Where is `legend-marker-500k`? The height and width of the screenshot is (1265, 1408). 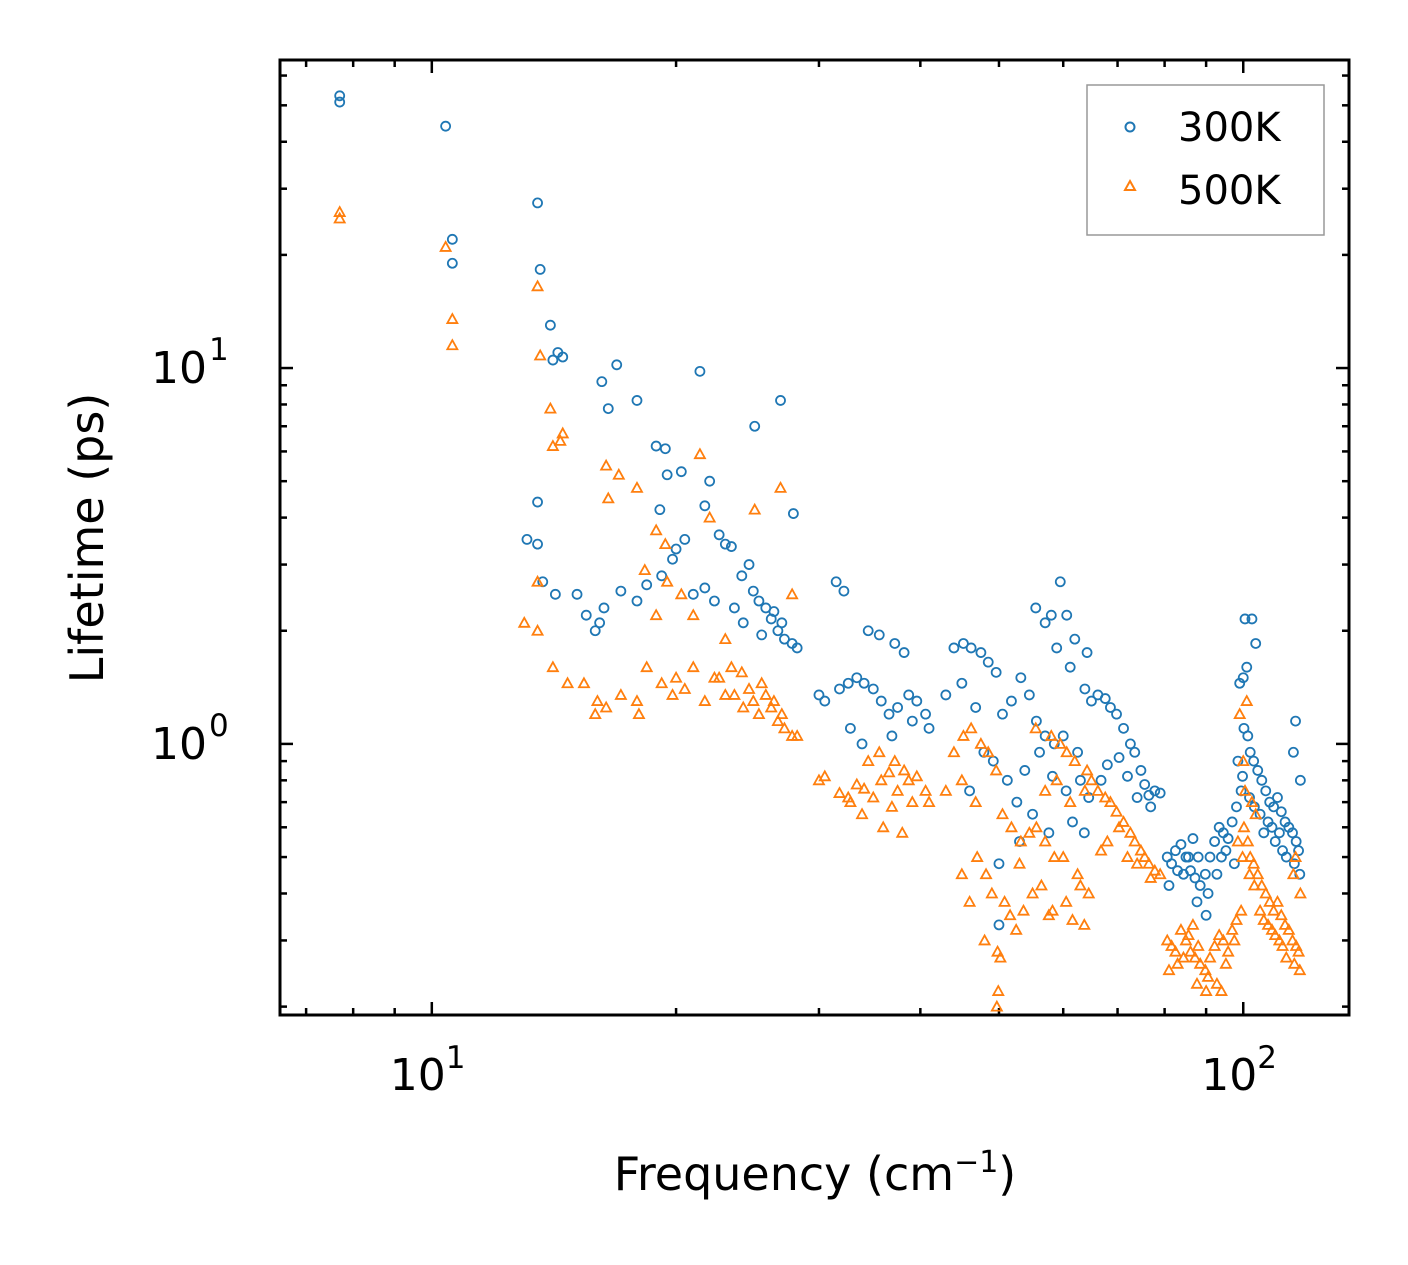
legend-marker-500k is located at coordinates (1130, 184).